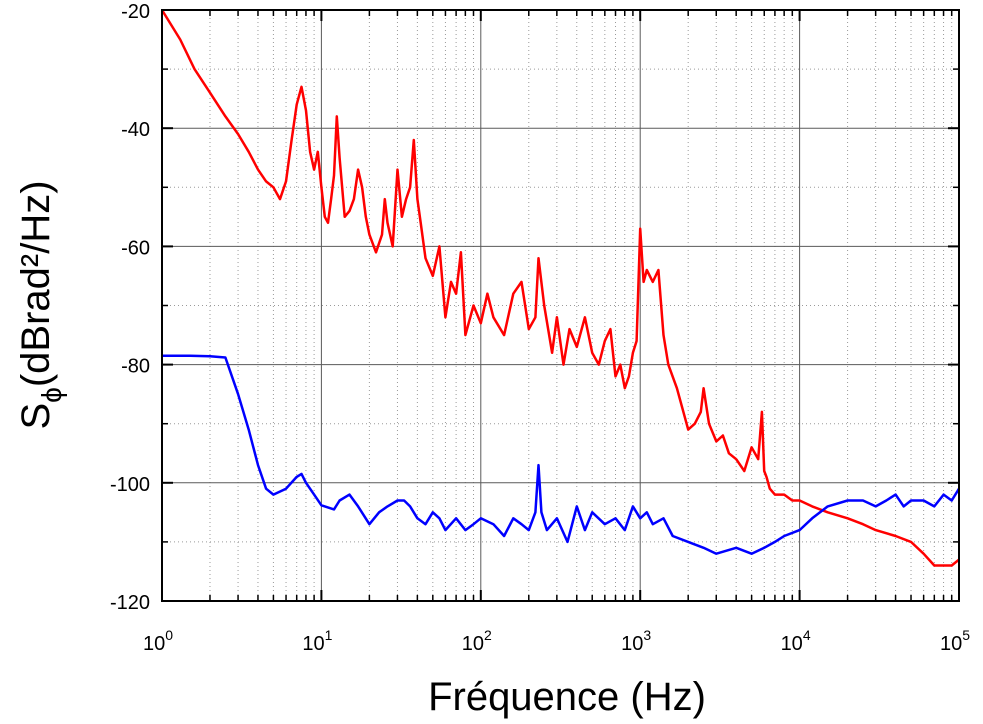 The image size is (983, 724). Describe the element at coordinates (317, 641) in the screenshot. I see `x-tick-label: 10¹` at that location.